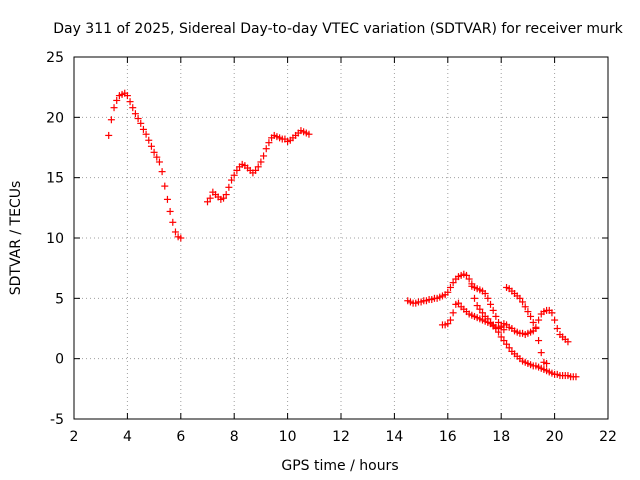  Describe the element at coordinates (555, 437) in the screenshot. I see `x-tick-label: 20` at that location.